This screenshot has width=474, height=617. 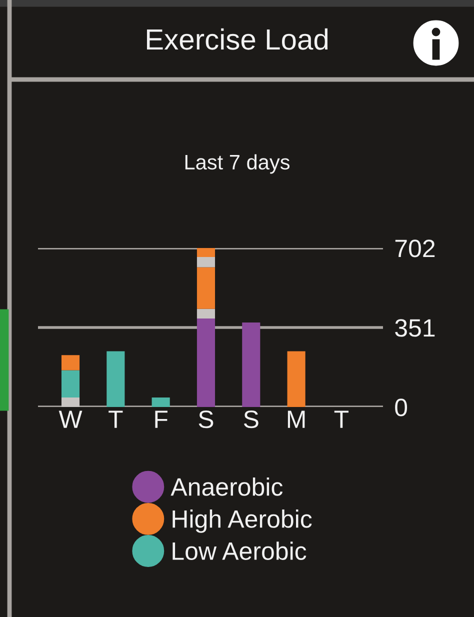 I want to click on chart-subtitle: Last 7 days, so click(x=237, y=164).